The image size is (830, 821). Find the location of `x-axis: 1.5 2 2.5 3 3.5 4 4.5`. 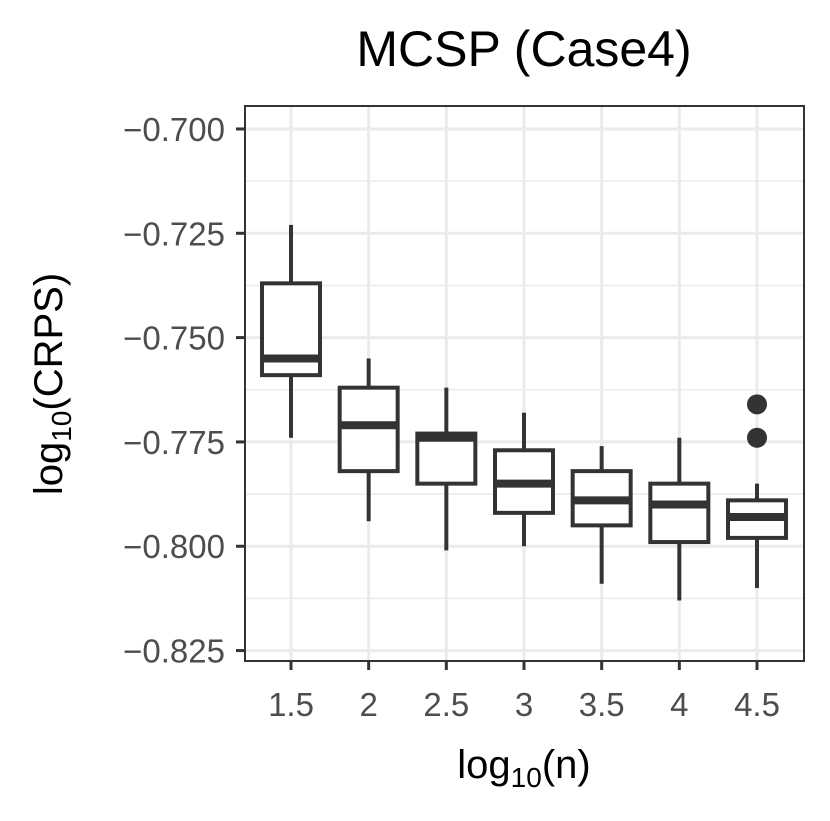

x-axis: 1.5 2 2.5 3 3.5 4 4.5 is located at coordinates (524, 692).